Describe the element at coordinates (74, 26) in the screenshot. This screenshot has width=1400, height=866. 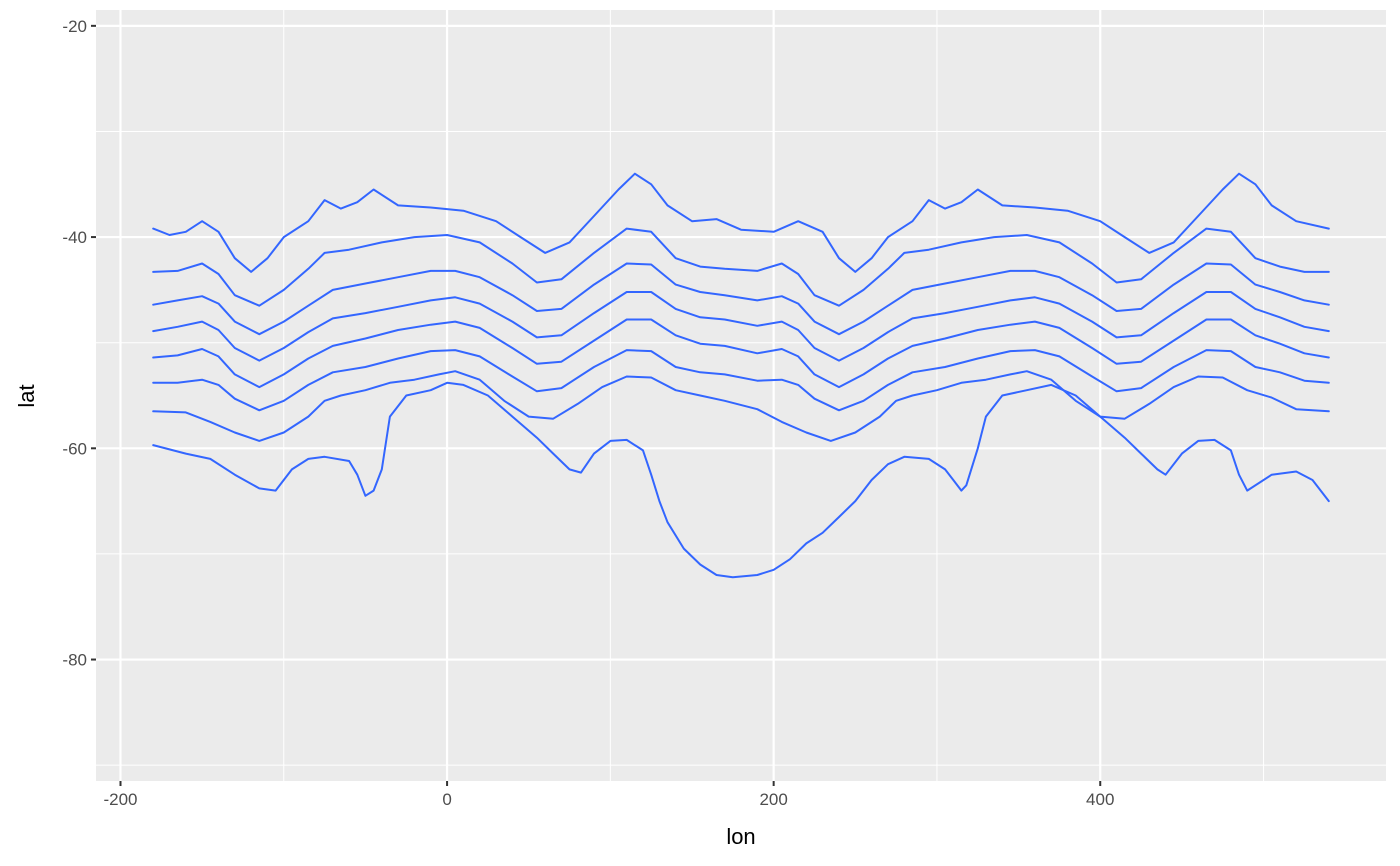
I see `y-tick-label: -20` at that location.